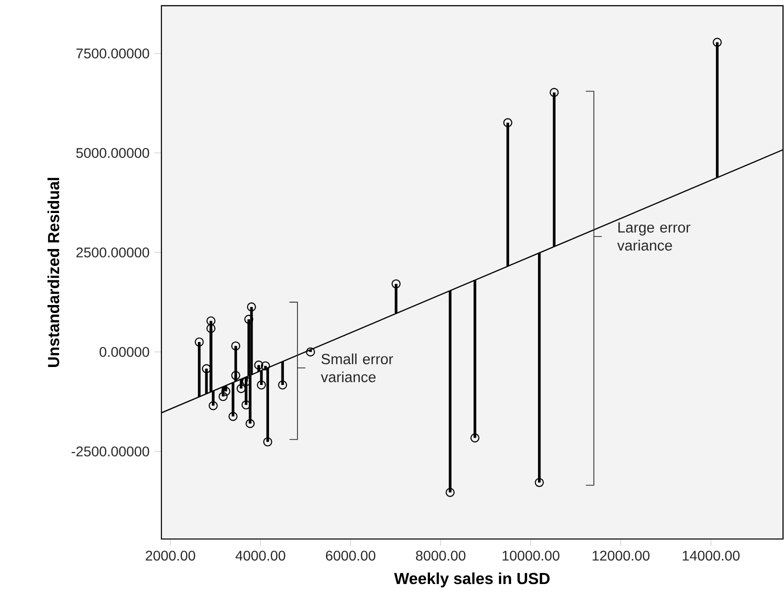 The image size is (784, 610). Describe the element at coordinates (261, 555) in the screenshot. I see `x-tick-label: 4000.00` at that location.